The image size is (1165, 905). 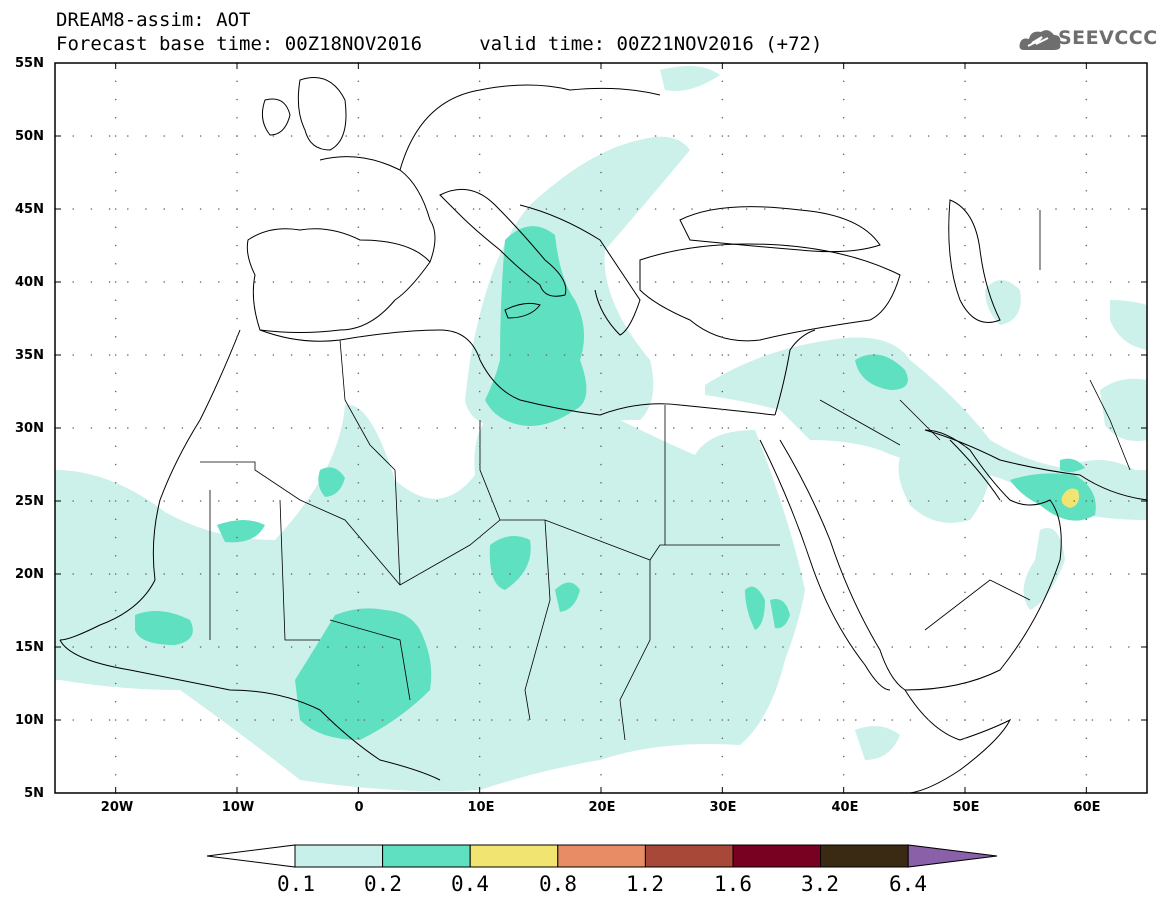 I want to click on lon-label: 0, so click(x=359, y=807).